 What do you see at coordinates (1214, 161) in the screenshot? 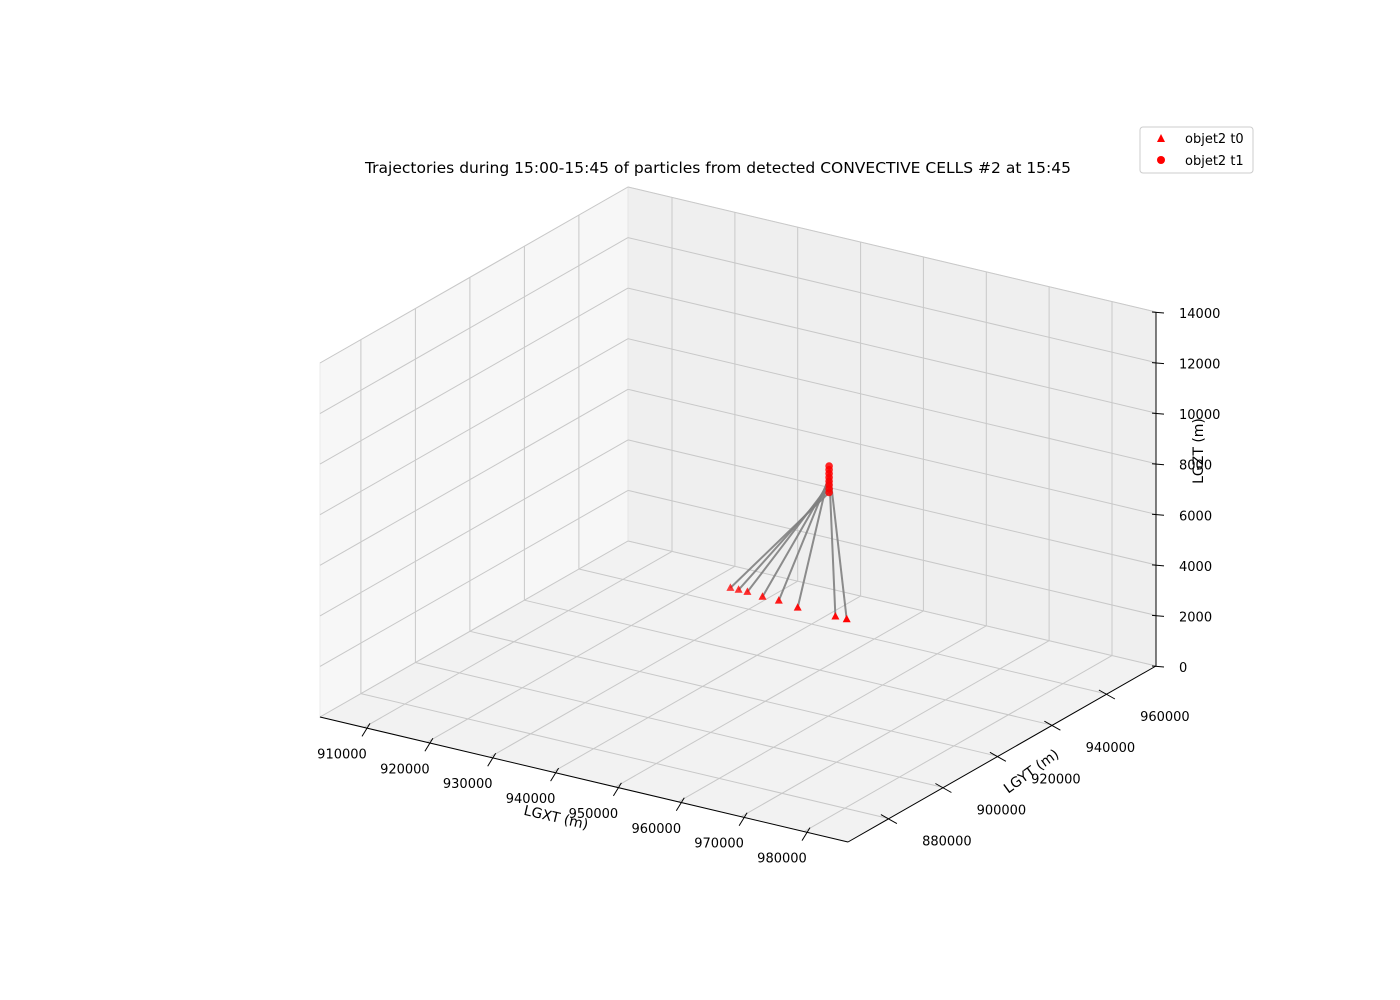
I see `legend-label-t1: objet2 t1` at bounding box center [1214, 161].